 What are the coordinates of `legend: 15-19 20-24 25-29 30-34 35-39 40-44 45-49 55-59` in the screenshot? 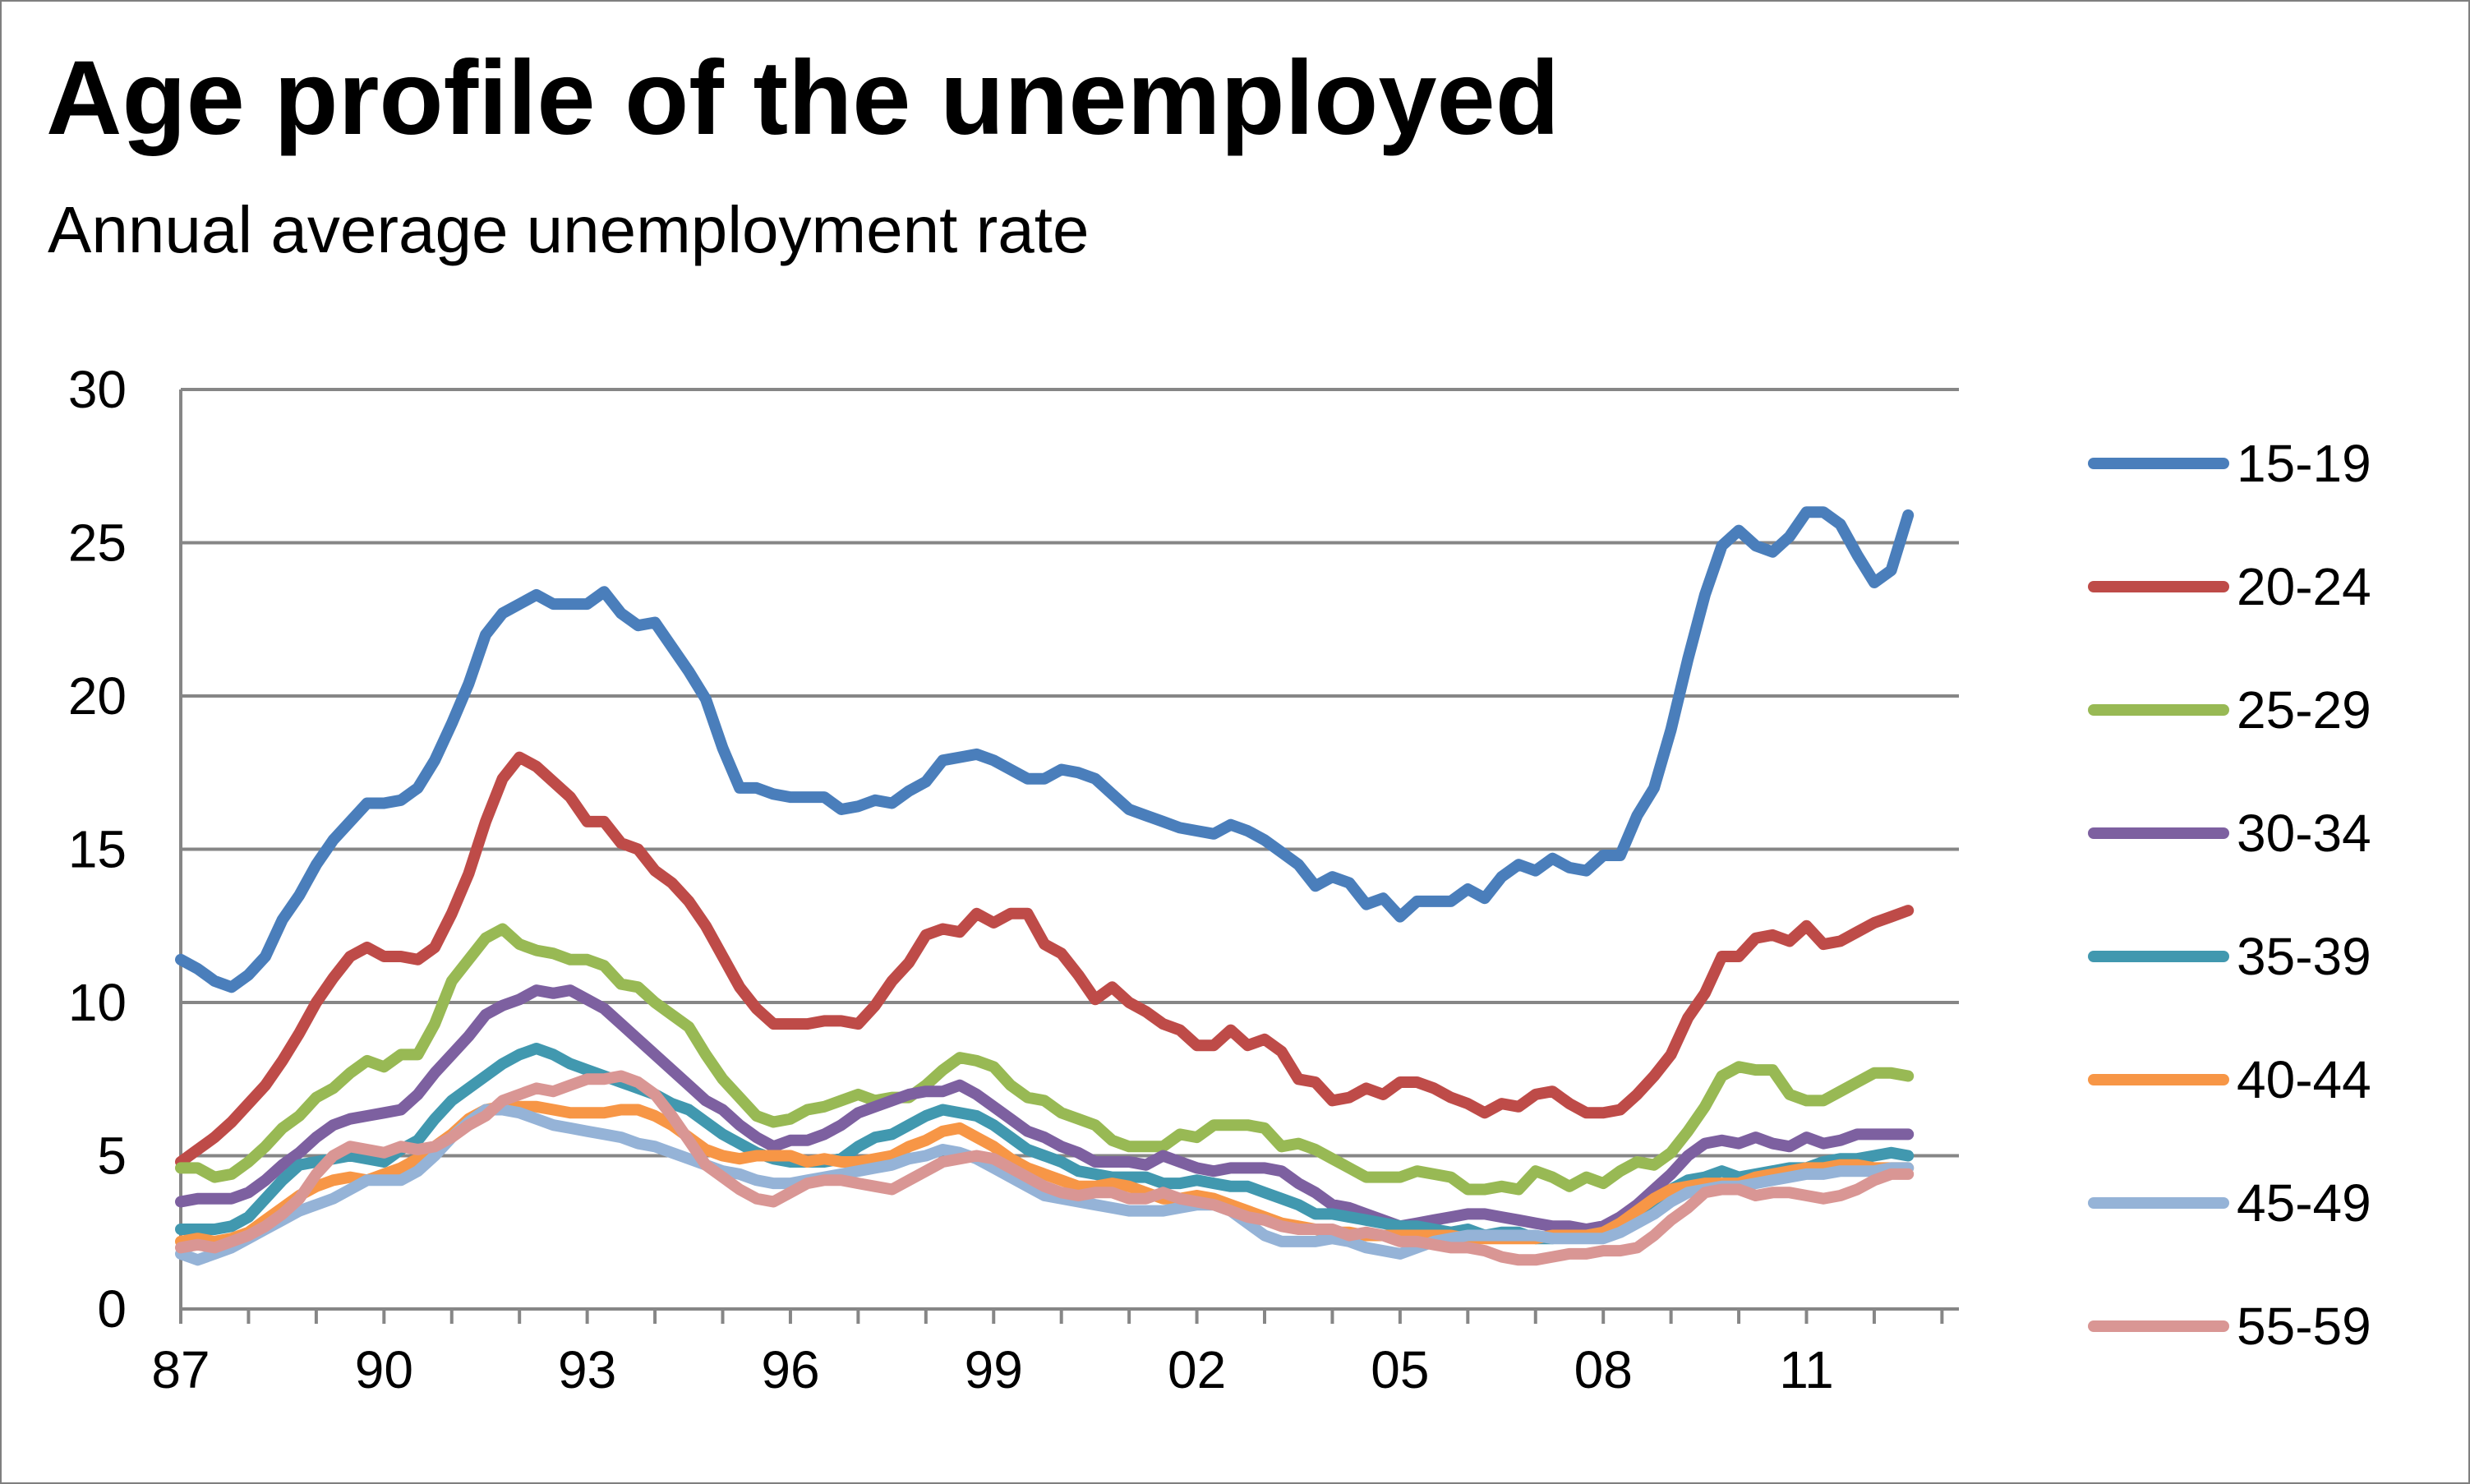 It's located at (2229, 895).